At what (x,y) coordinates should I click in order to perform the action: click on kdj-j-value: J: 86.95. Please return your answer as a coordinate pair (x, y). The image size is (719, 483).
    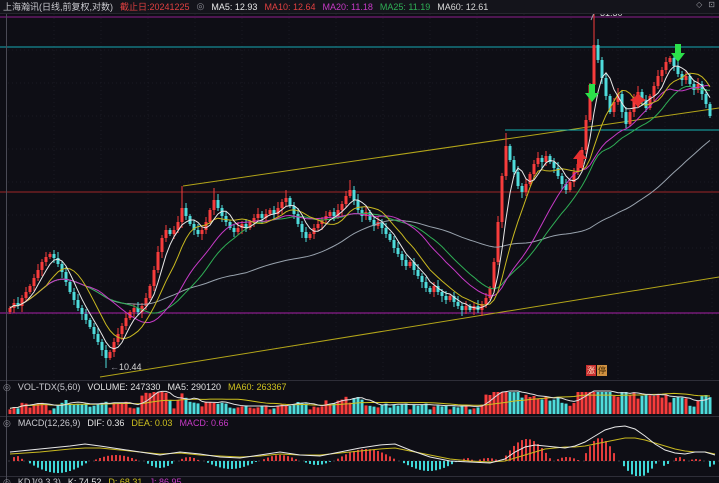
    Looking at the image, I should click on (165, 480).